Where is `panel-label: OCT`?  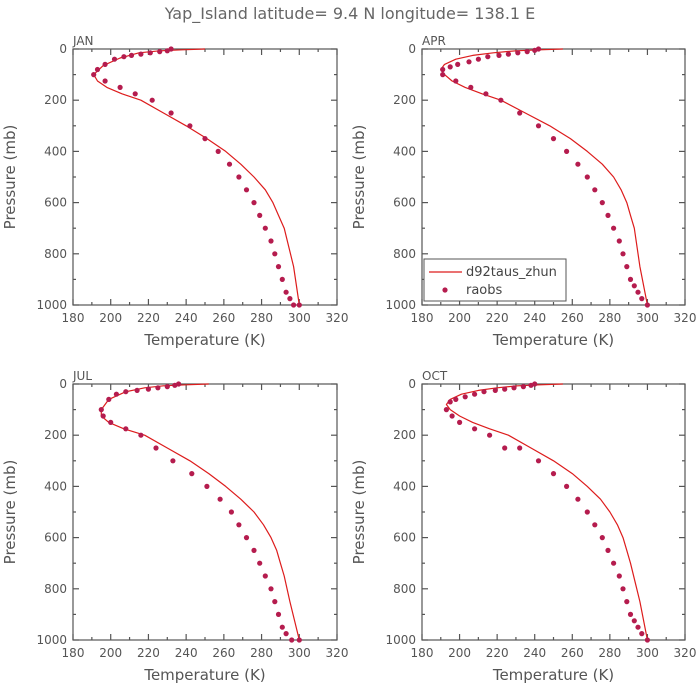 panel-label: OCT is located at coordinates (435, 376).